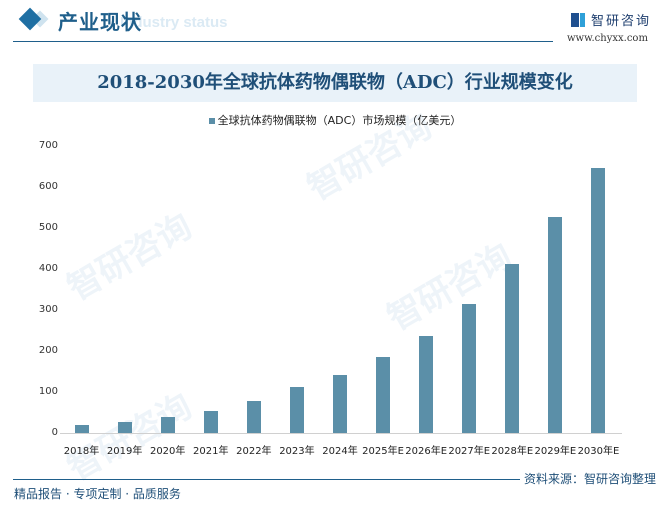 This screenshot has height=505, width=670. I want to click on y-tick-label: 700, so click(48, 145).